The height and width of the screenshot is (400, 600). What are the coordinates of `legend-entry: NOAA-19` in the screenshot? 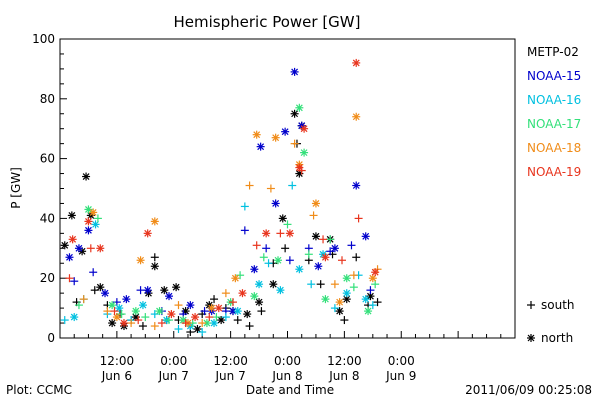 It's located at (554, 172).